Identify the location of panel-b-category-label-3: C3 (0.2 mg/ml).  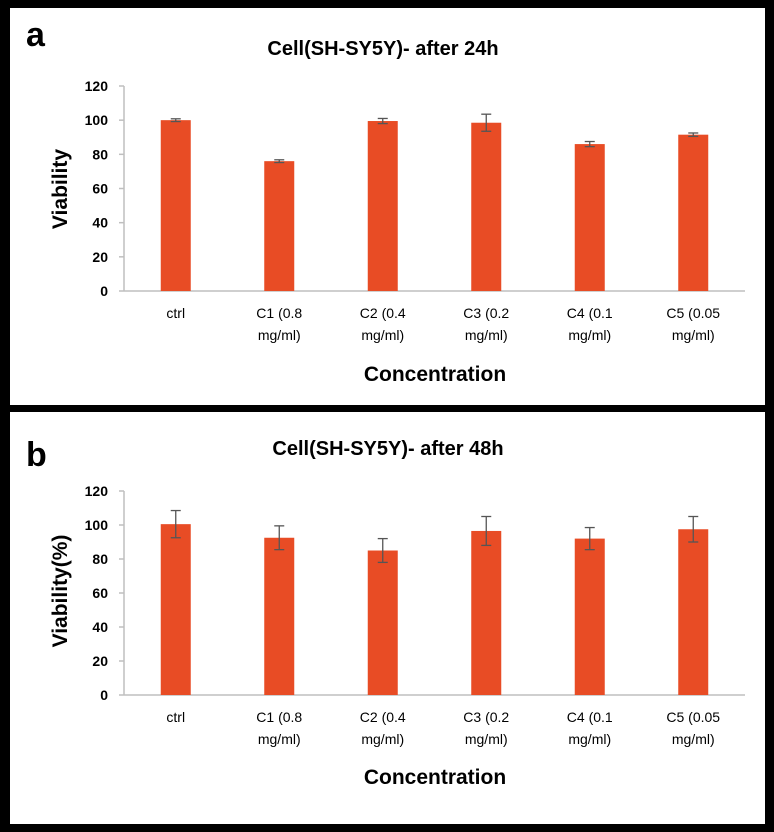
(486, 728).